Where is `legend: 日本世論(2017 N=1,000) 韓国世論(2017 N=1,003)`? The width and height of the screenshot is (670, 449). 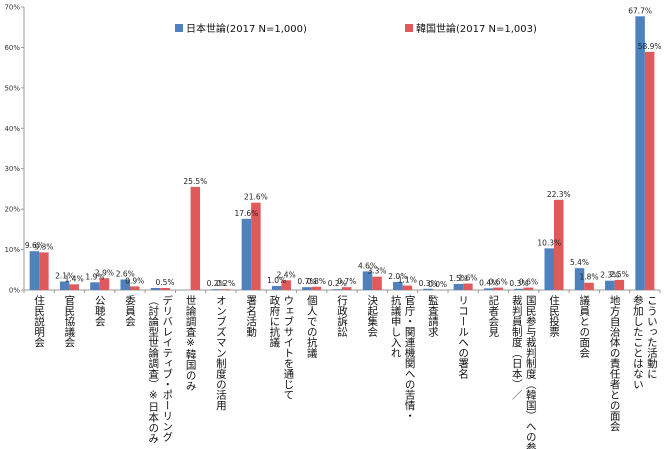 legend: 日本世論(2017 N=1,000) 韓国世論(2017 N=1,003) is located at coordinates (356, 28).